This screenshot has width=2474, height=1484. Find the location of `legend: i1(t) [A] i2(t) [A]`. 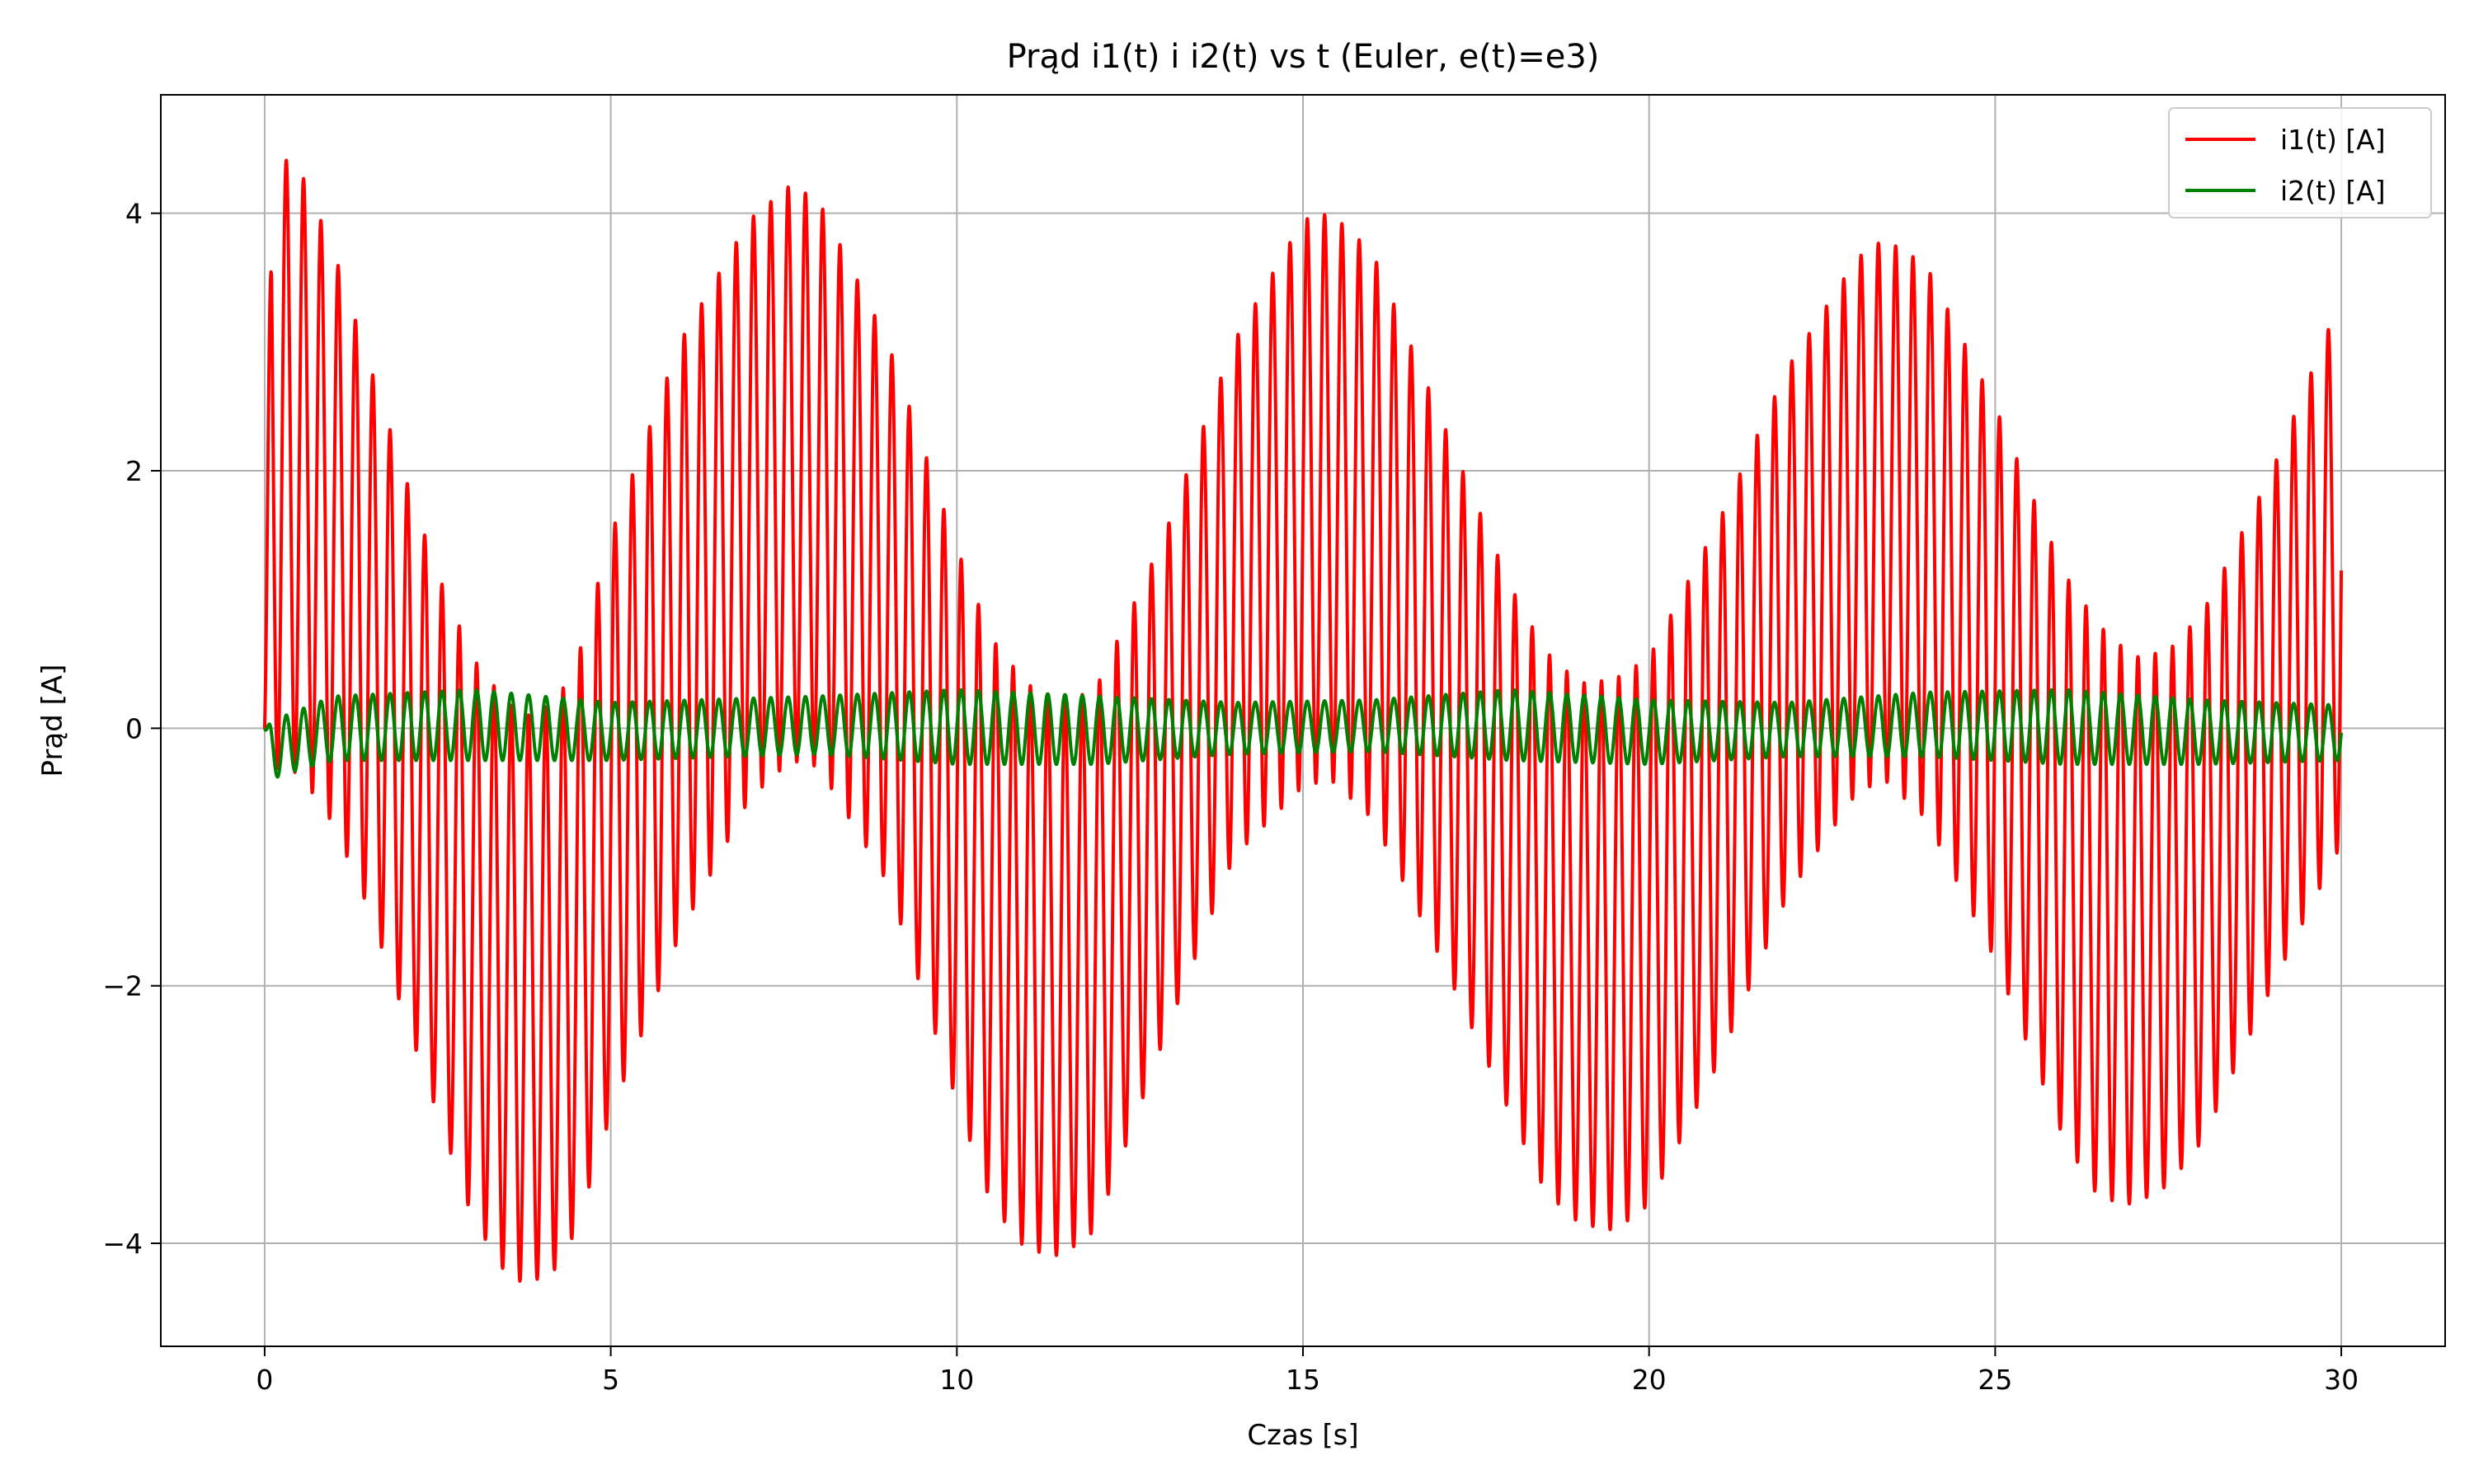

legend: i1(t) [A] i2(t) [A] is located at coordinates (2300, 162).